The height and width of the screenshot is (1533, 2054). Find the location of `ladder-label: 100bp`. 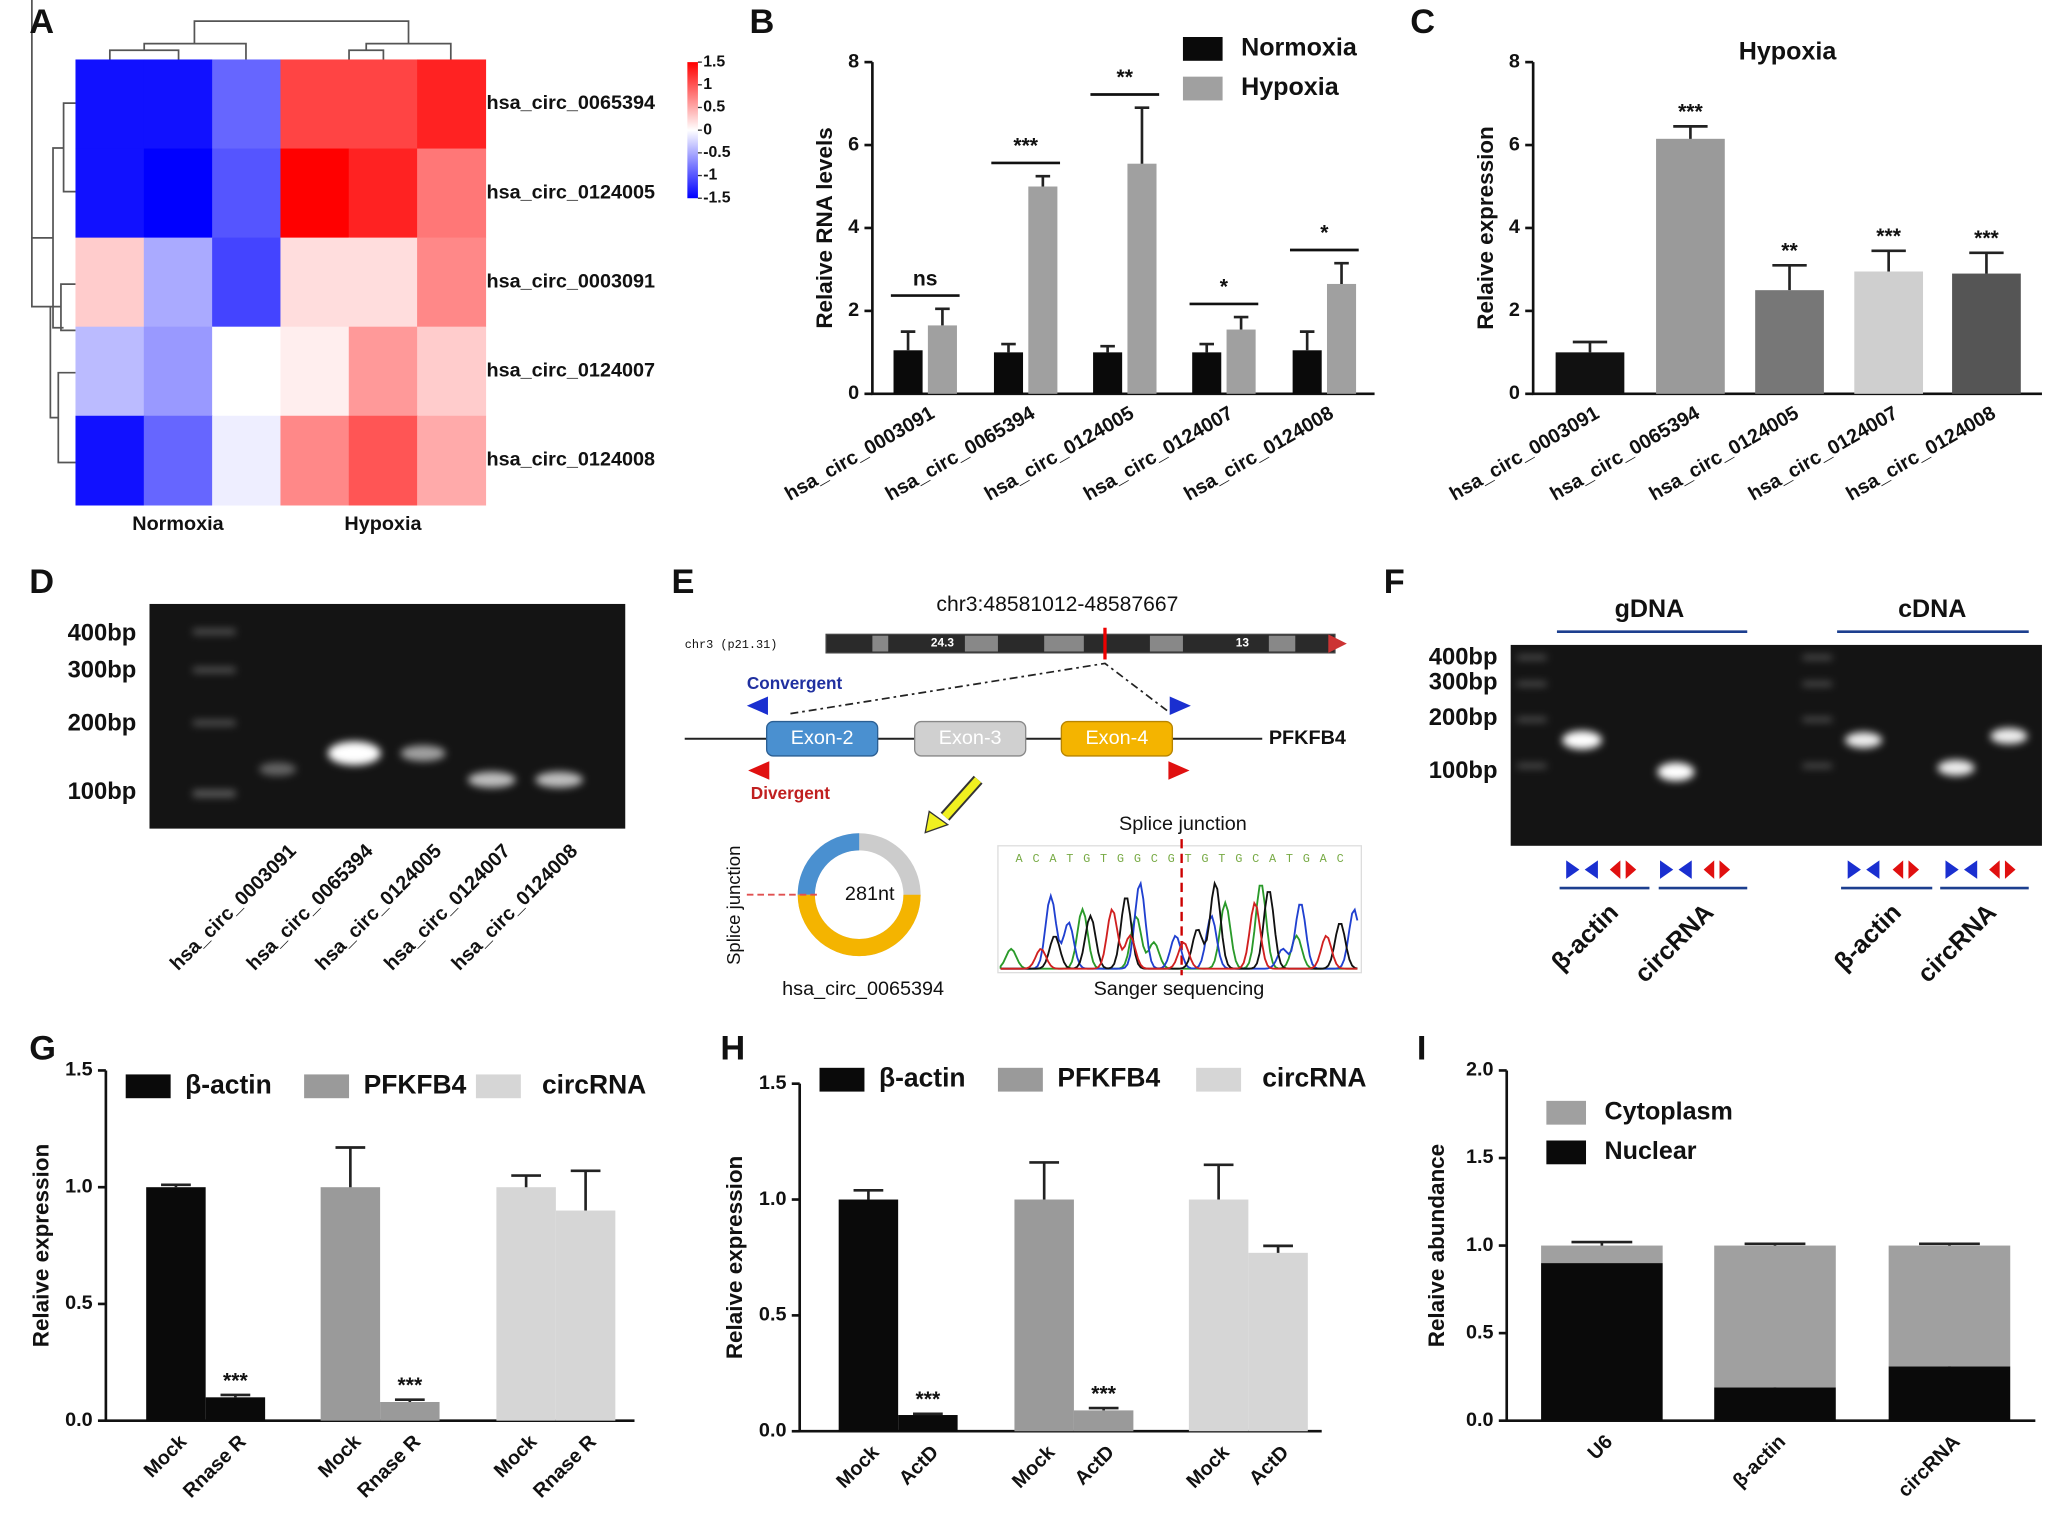

ladder-label: 100bp is located at coordinates (1463, 770).